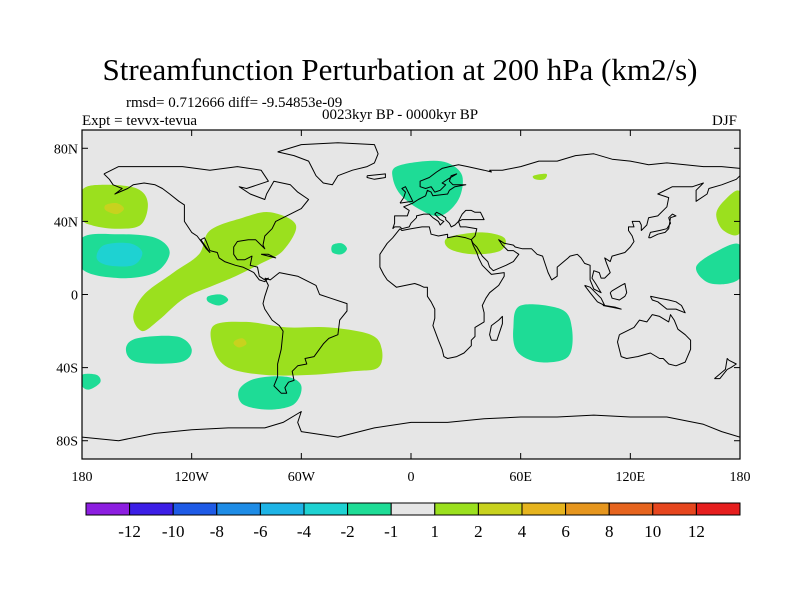  Describe the element at coordinates (540, 176) in the screenshot. I see `region-barents-small-positive` at that location.